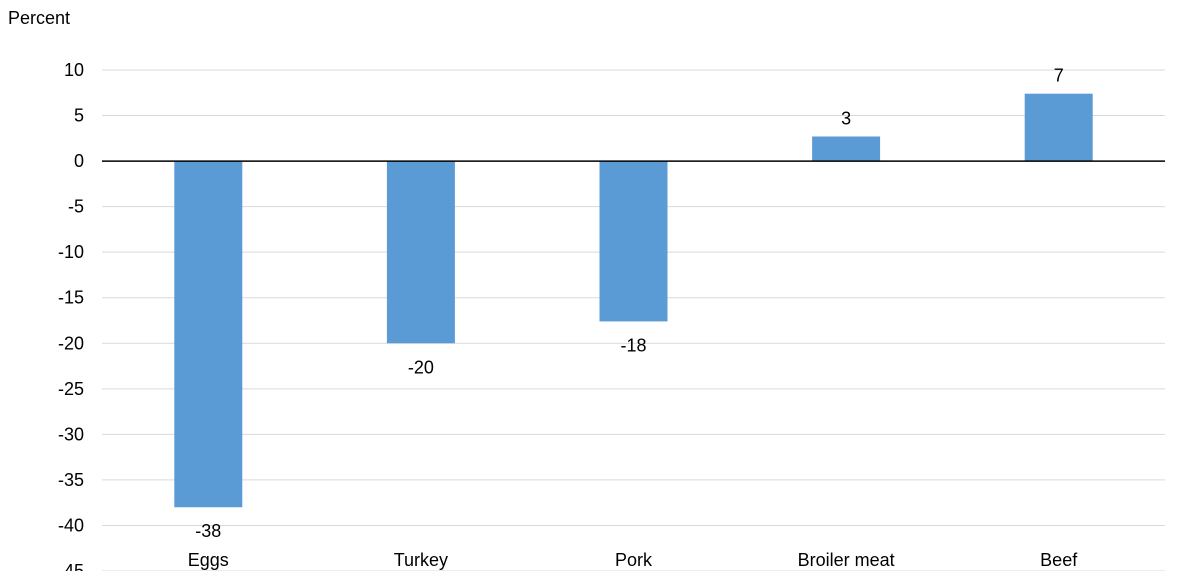  I want to click on y-tick-label: -10, so click(71, 252).